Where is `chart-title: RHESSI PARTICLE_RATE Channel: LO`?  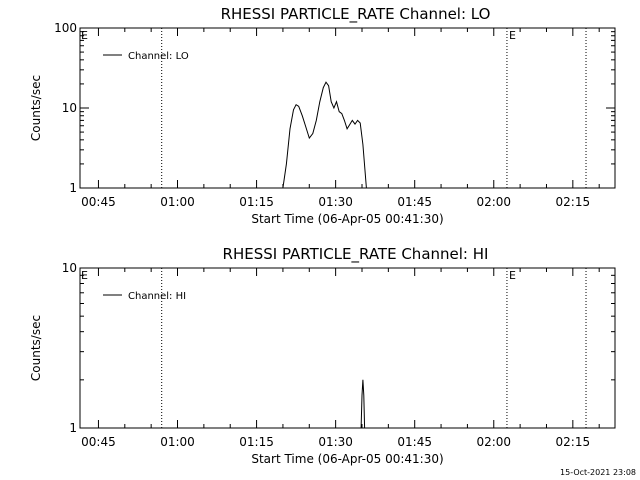 chart-title: RHESSI PARTICLE_RATE Channel: LO is located at coordinates (356, 14).